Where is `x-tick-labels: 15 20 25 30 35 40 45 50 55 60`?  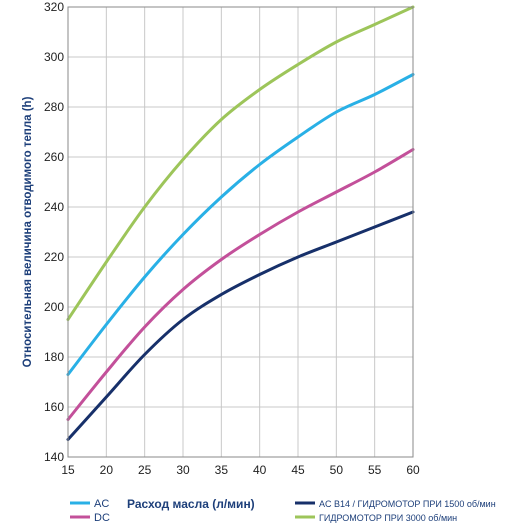 x-tick-labels: 15 20 25 30 35 40 45 50 55 60 is located at coordinates (240, 470).